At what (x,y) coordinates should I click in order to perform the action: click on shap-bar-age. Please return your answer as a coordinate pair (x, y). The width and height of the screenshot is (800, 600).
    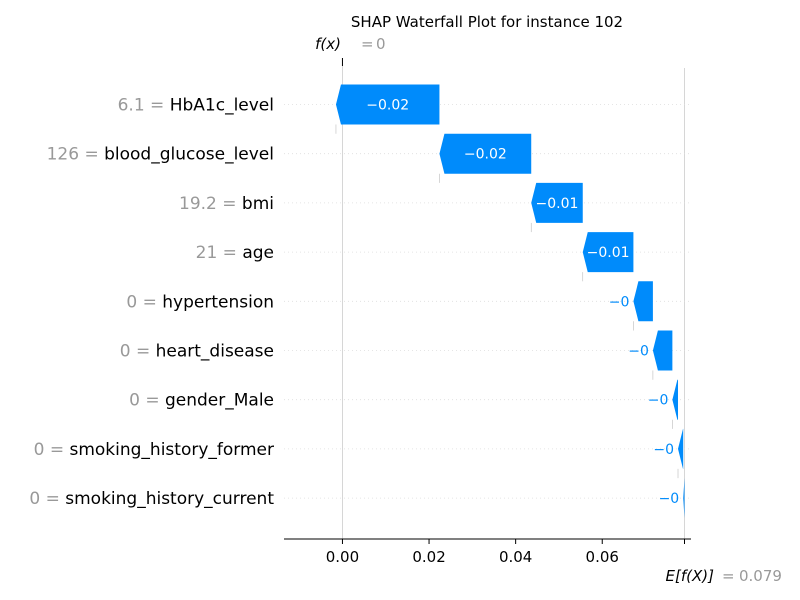
    Looking at the image, I should click on (608, 252).